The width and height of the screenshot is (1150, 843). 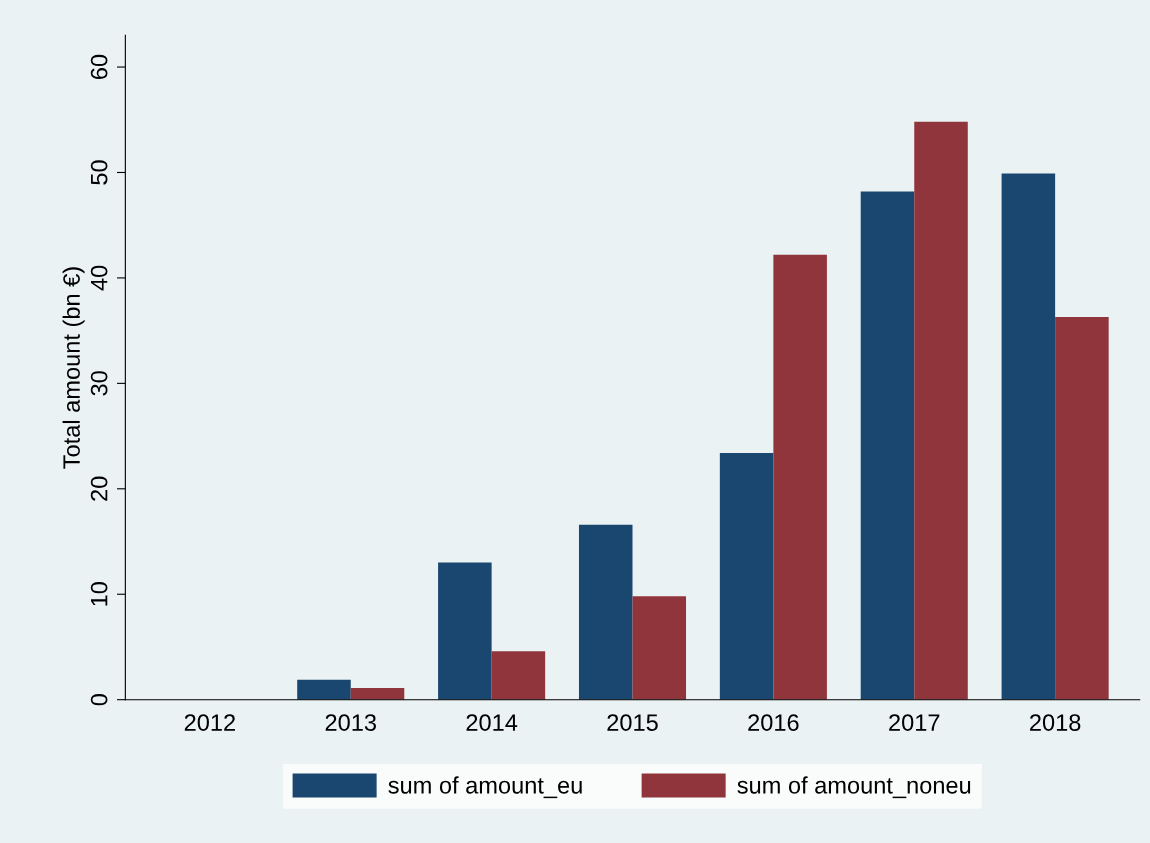 What do you see at coordinates (773, 722) in the screenshot?
I see `x-tick-label: 2016` at bounding box center [773, 722].